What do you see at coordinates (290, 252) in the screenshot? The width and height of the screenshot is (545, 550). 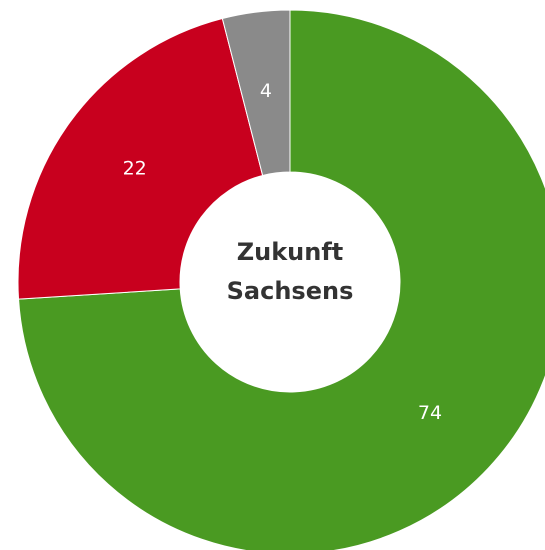 I see `chart-title: Zukunft` at bounding box center [290, 252].